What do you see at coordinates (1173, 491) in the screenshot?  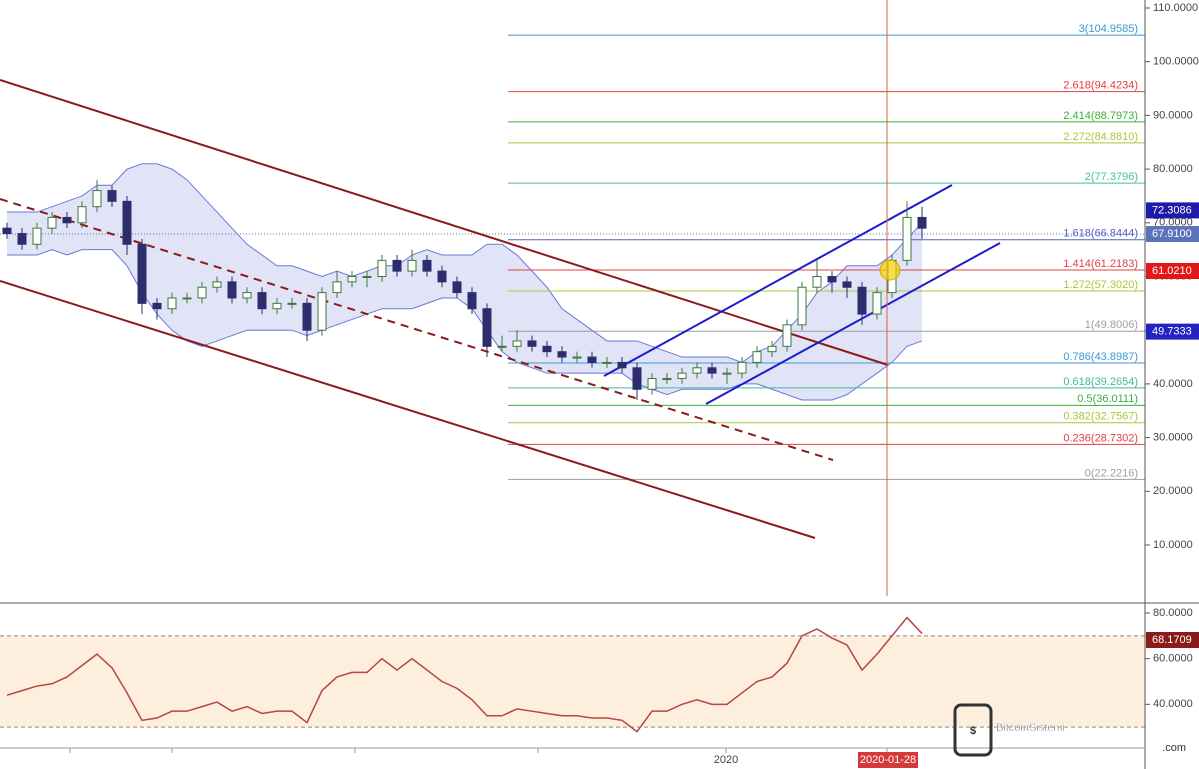 I see `y-tick-label: 20.0000` at bounding box center [1173, 491].